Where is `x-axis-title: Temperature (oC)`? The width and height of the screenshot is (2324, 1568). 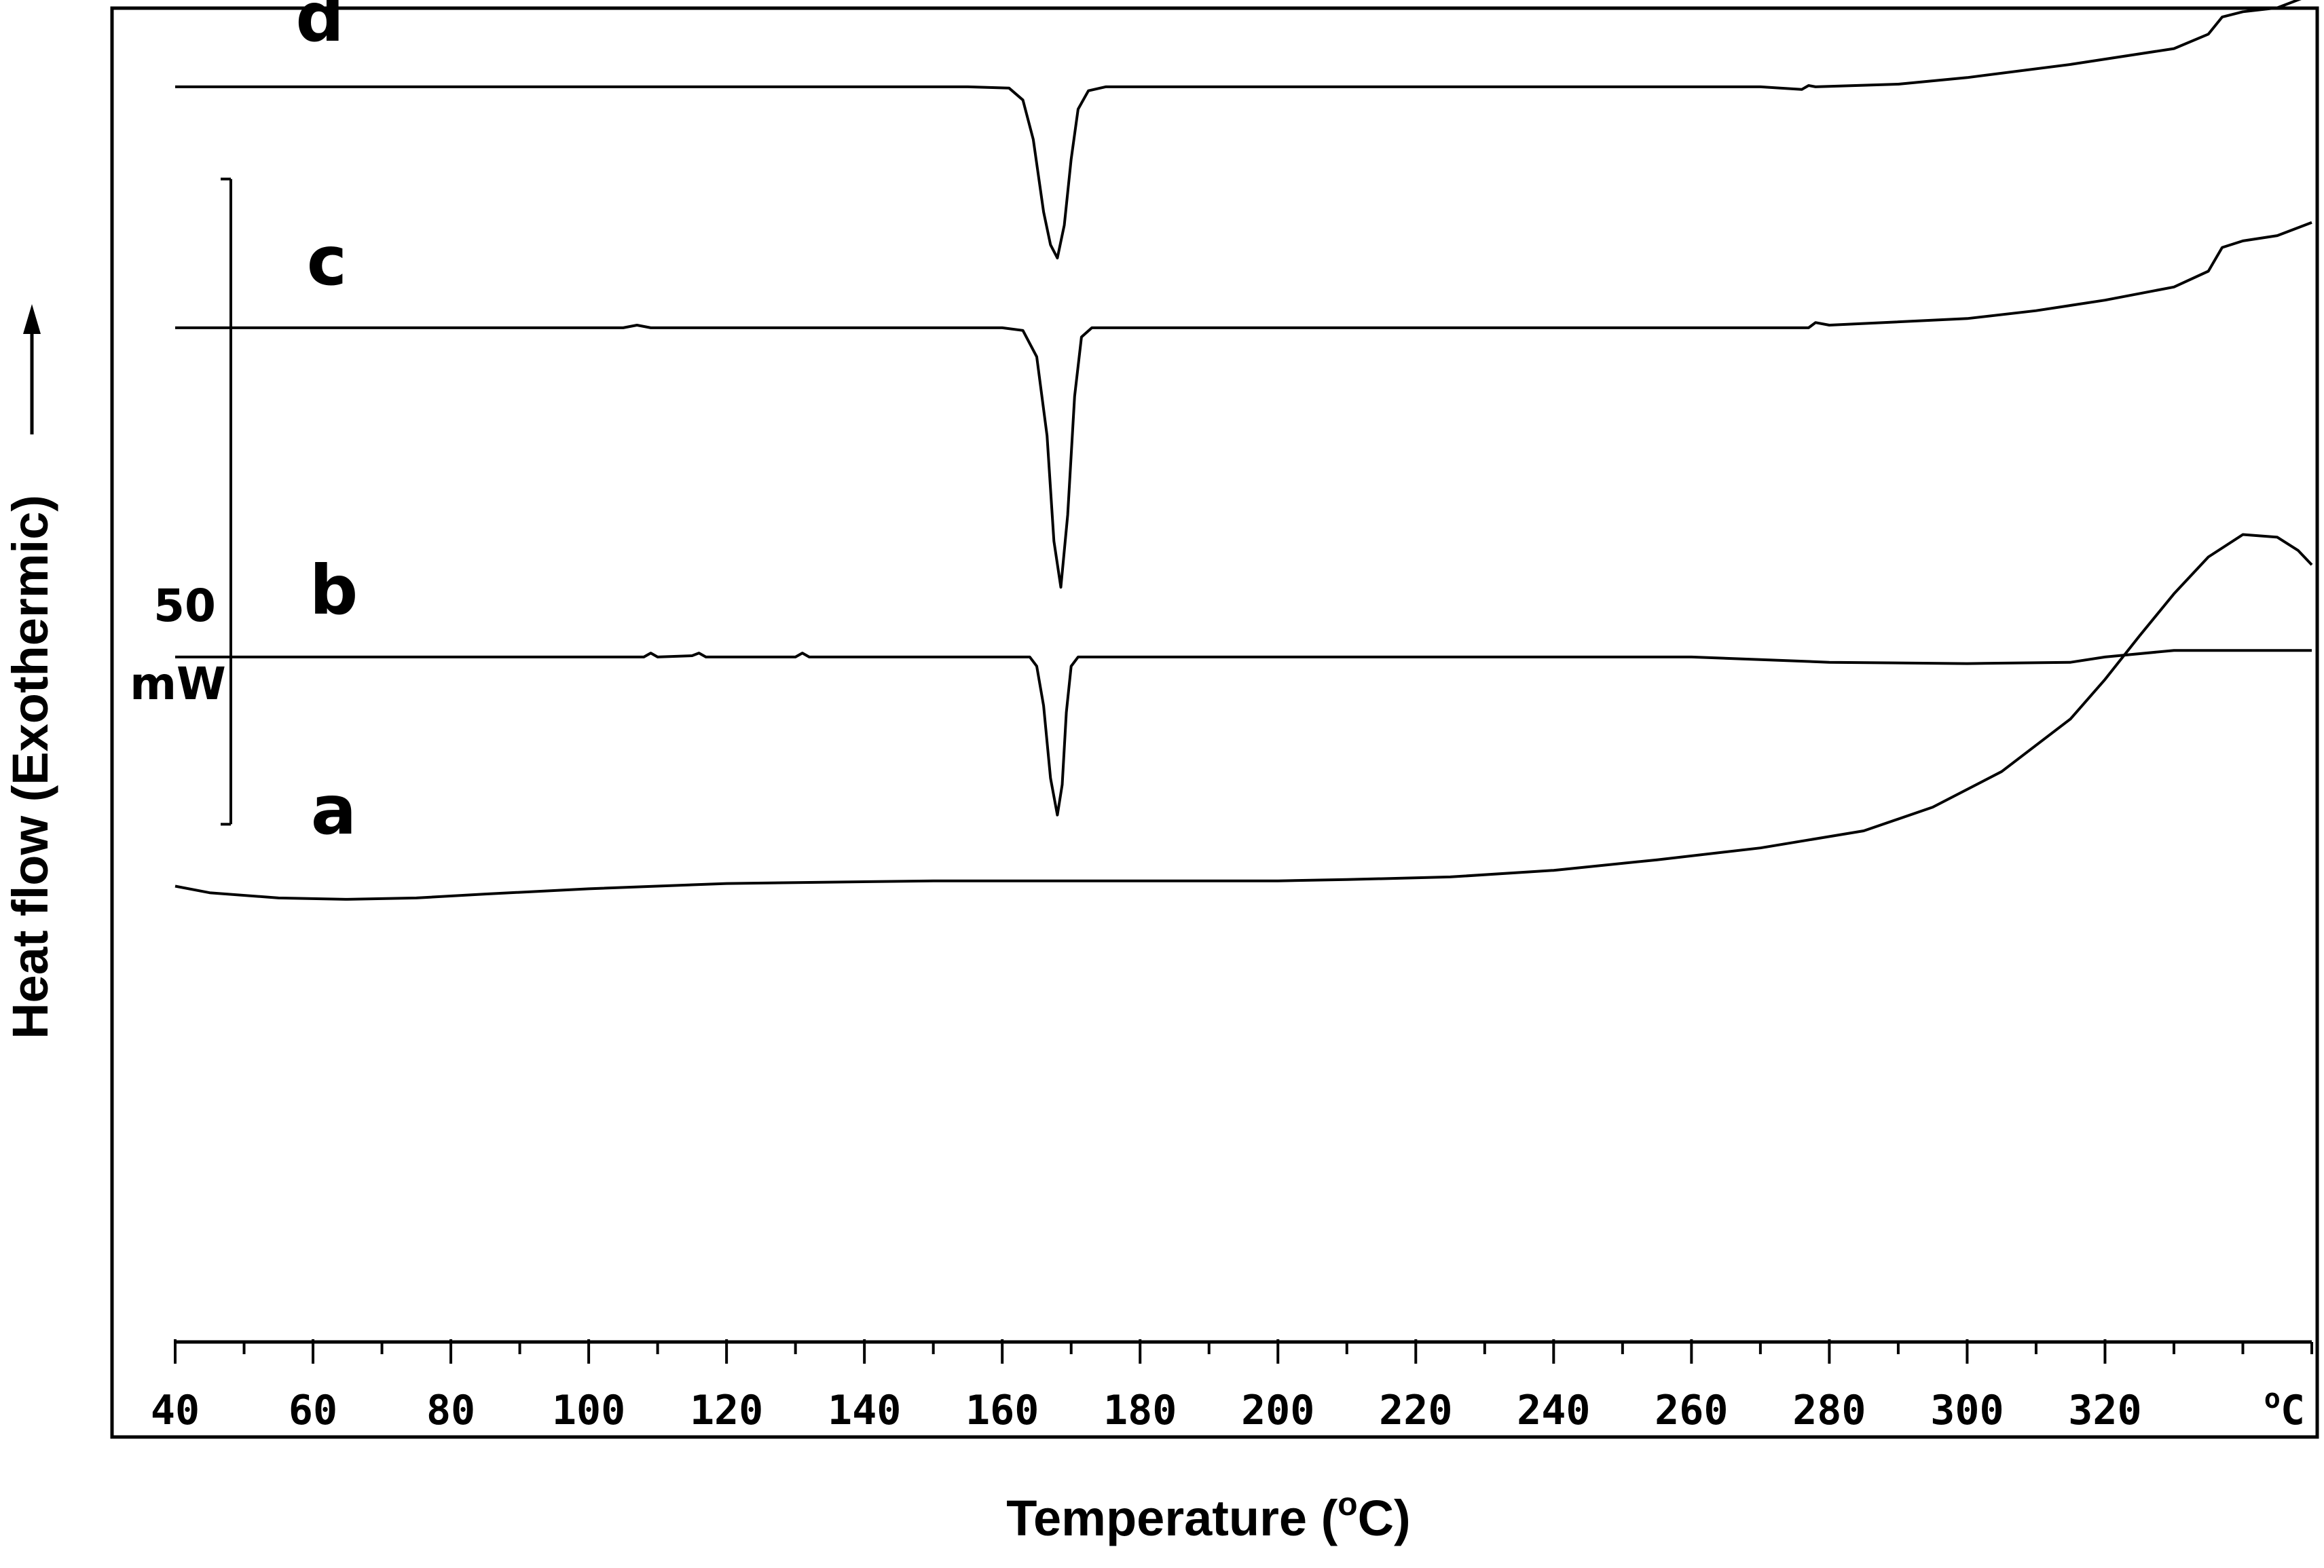
x-axis-title: Temperature (oC) is located at coordinates (1208, 1516).